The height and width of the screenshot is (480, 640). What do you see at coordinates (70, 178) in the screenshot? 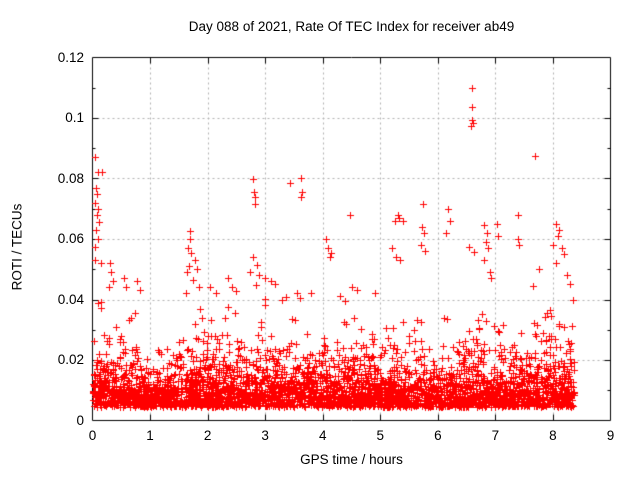
I see `y-tick-label: 0.08` at bounding box center [70, 178].